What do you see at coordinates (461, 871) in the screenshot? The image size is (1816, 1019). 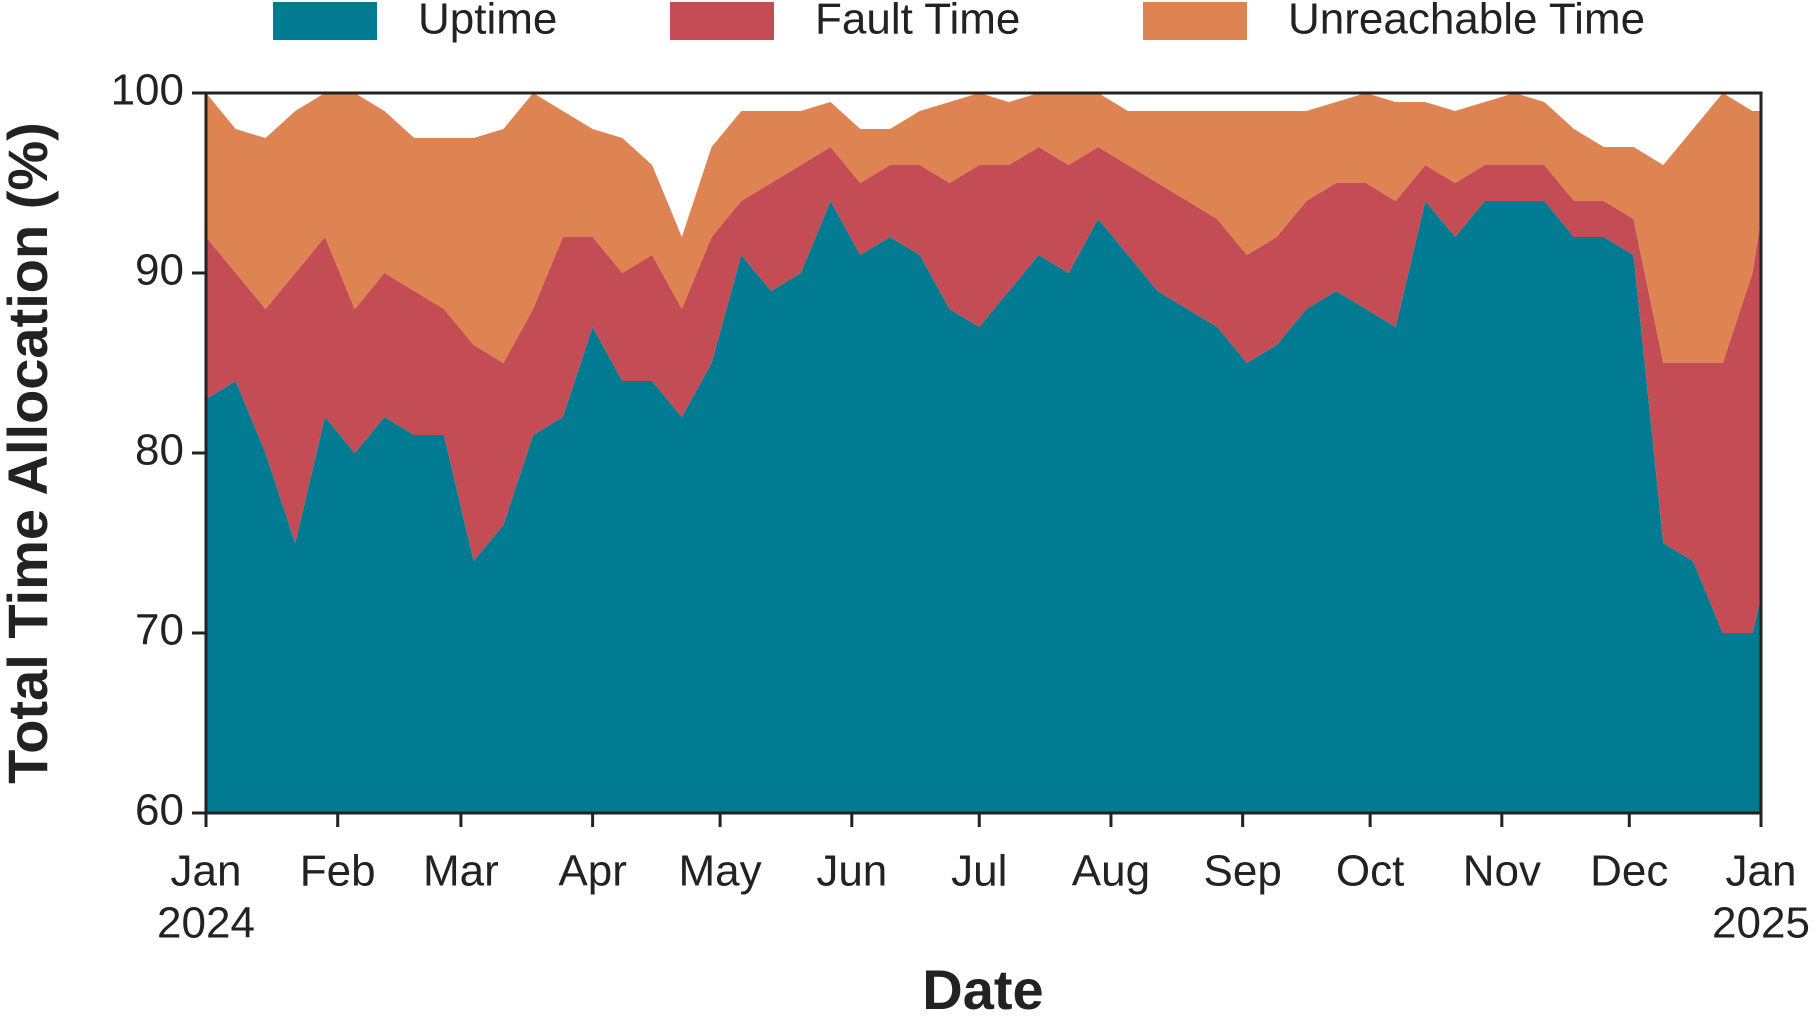 I see `x-tick-label: Mar` at bounding box center [461, 871].